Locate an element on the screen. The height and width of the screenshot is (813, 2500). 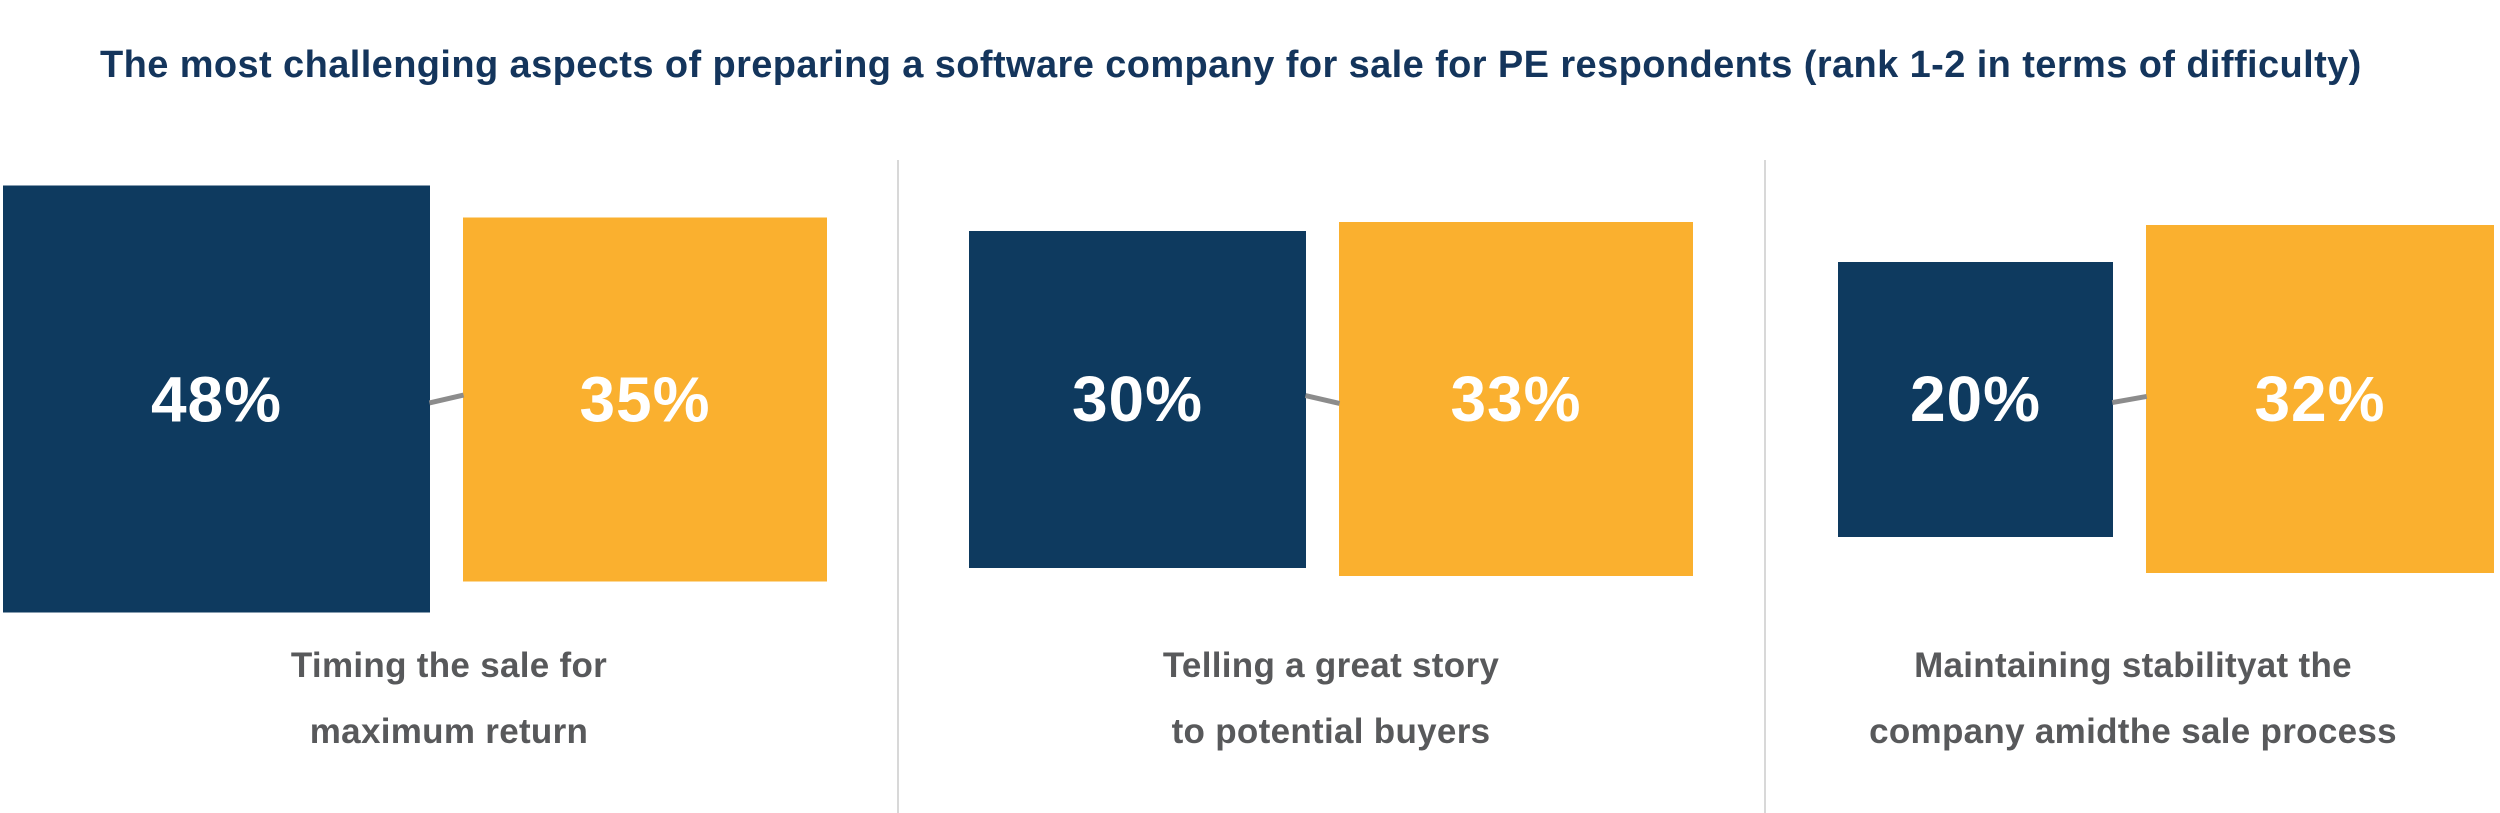
amber-square: 32% is located at coordinates (2320, 399).